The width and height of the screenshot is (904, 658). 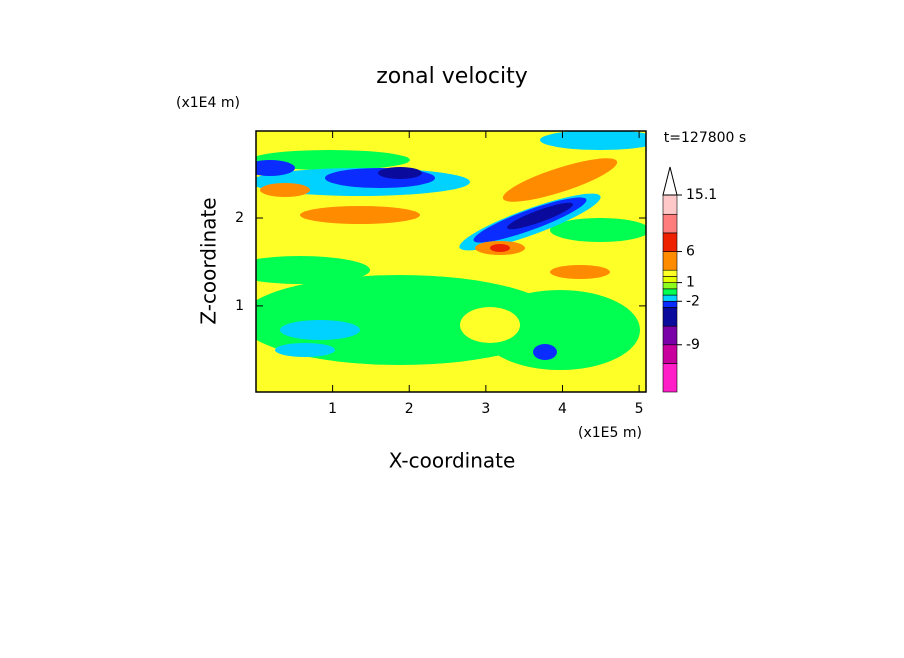 What do you see at coordinates (208, 103) in the screenshot?
I see `y-unit: (x1E4 m)` at bounding box center [208, 103].